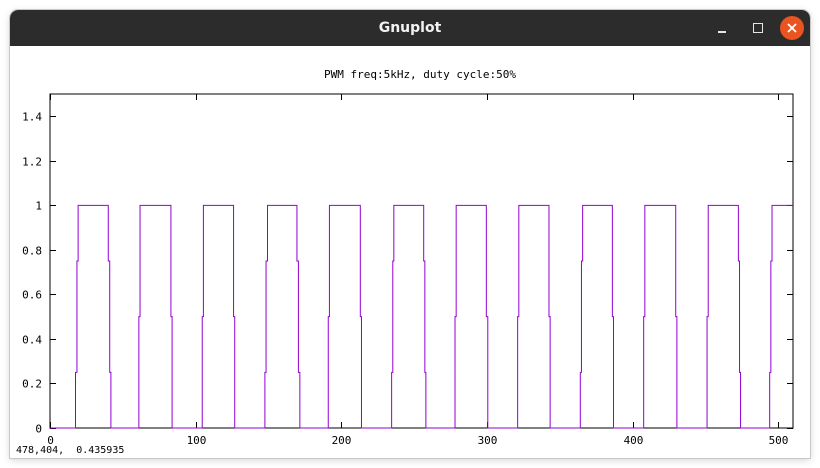 This screenshot has width=820, height=468. I want to click on close-button, so click(792, 28).